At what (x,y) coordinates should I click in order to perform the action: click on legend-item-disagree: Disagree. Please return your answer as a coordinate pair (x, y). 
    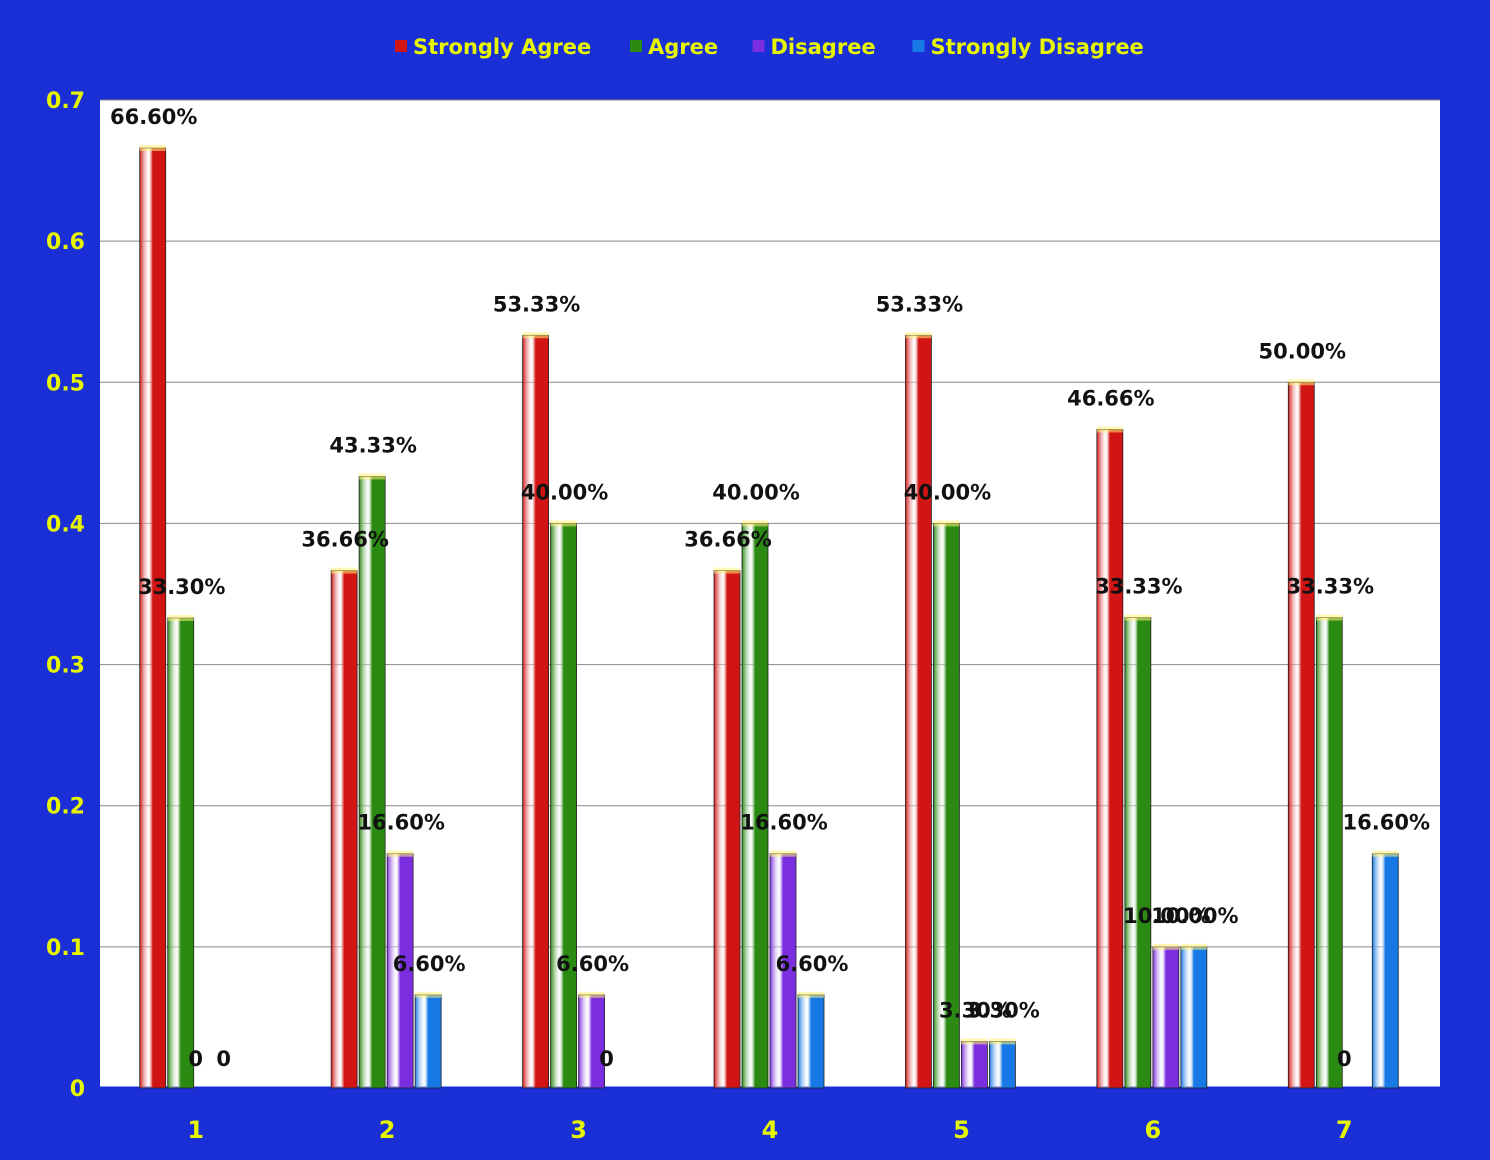
    Looking at the image, I should click on (814, 47).